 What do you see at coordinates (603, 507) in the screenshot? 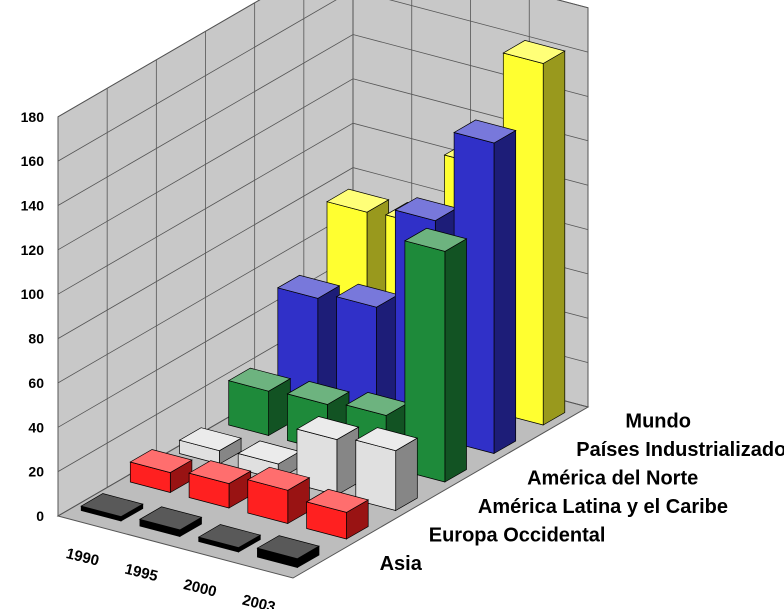
I see `series-label: América Latina y el Caribe` at bounding box center [603, 507].